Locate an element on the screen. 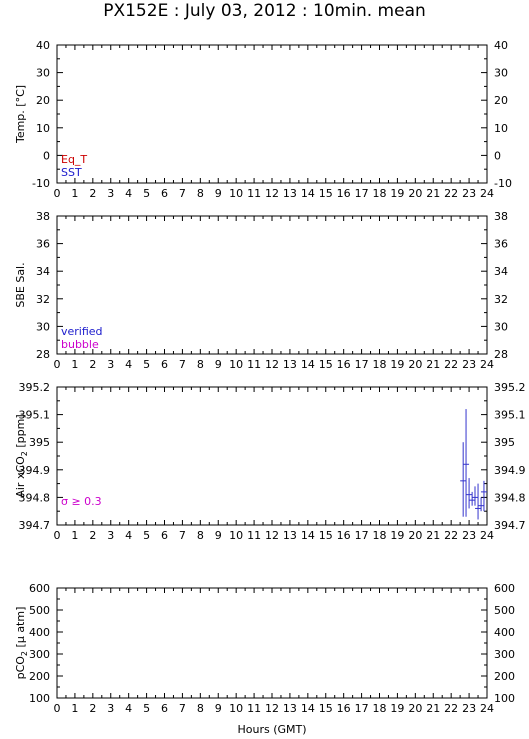  y-tick-label-right: 394.9 is located at coordinates (510, 470).